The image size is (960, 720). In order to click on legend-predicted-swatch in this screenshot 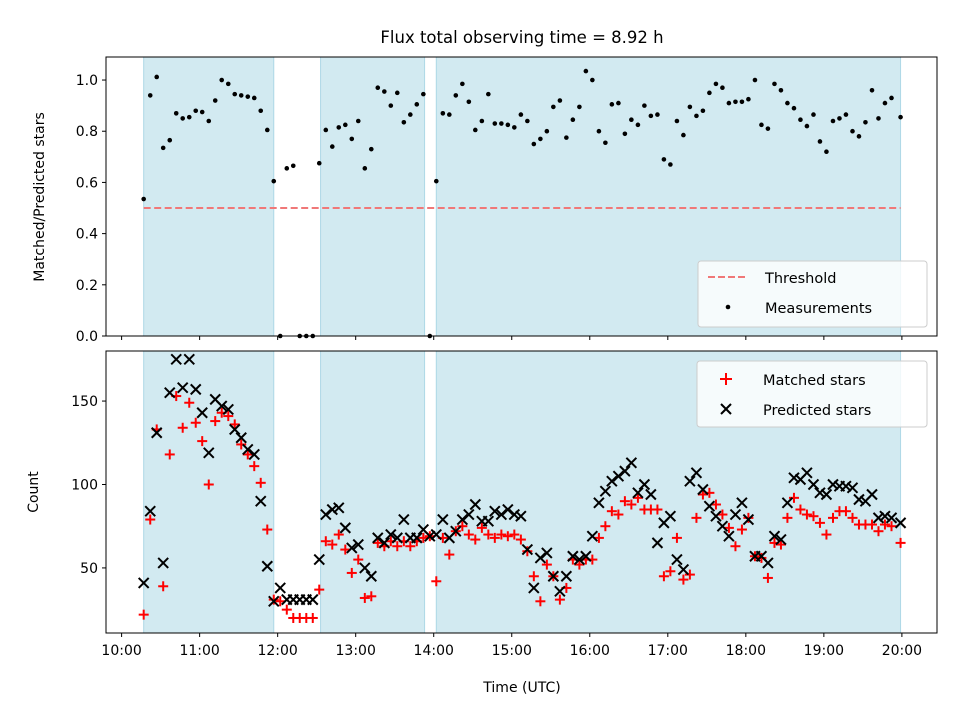, I will do `click(726, 409)`.